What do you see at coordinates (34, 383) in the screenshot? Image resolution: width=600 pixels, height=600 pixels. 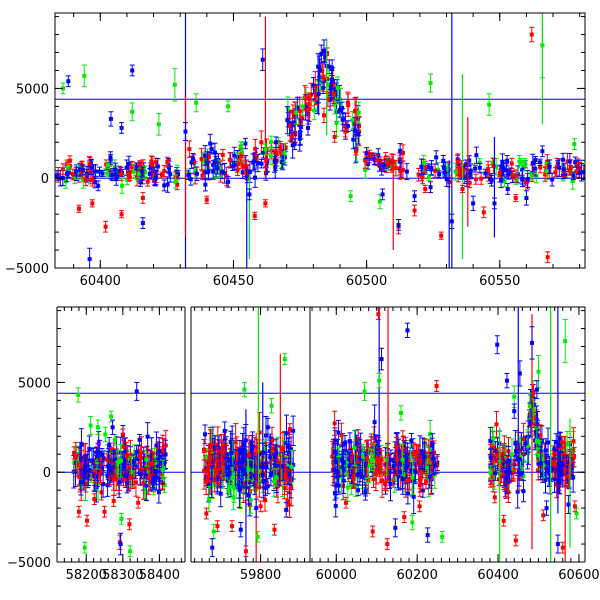 I see `y-tick-label: 5000` at bounding box center [34, 383].